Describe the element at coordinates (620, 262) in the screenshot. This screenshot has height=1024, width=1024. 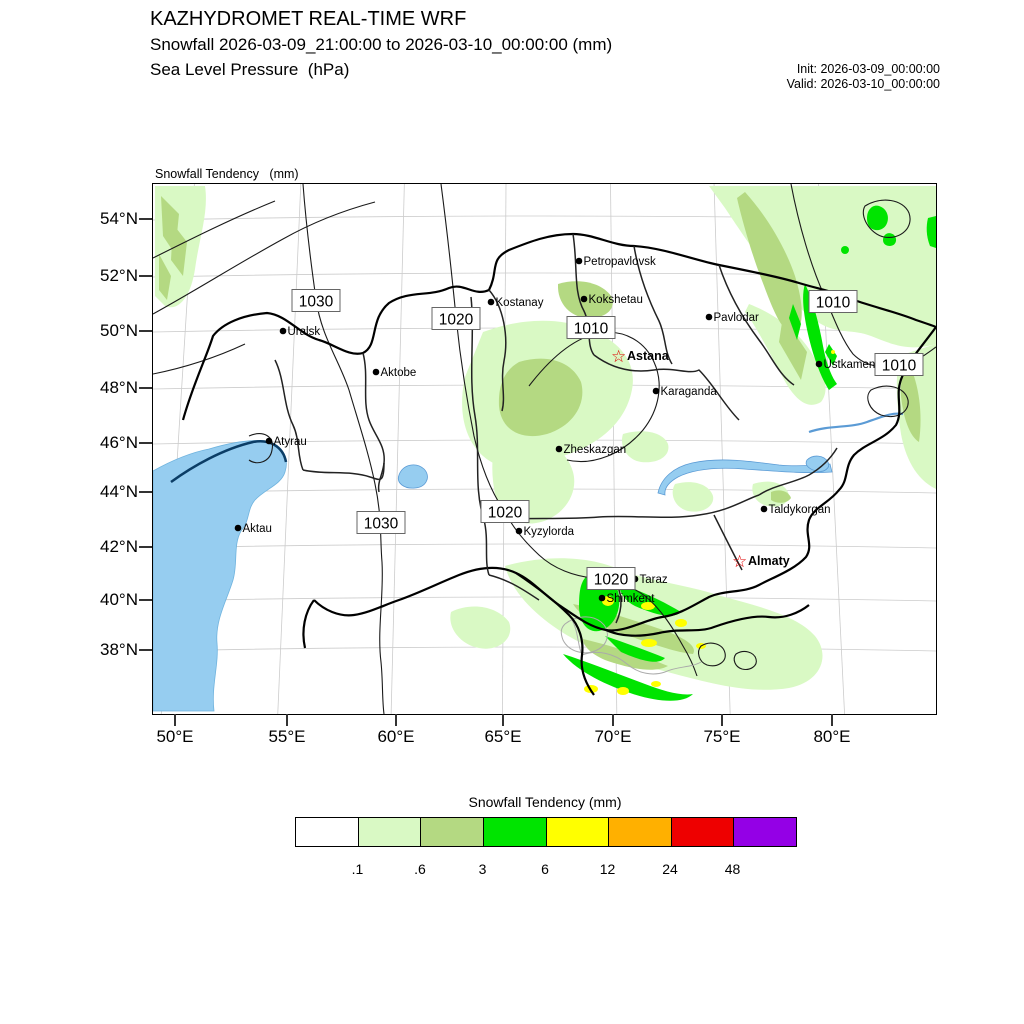
I see `city-label: Petropavlovsk` at that location.